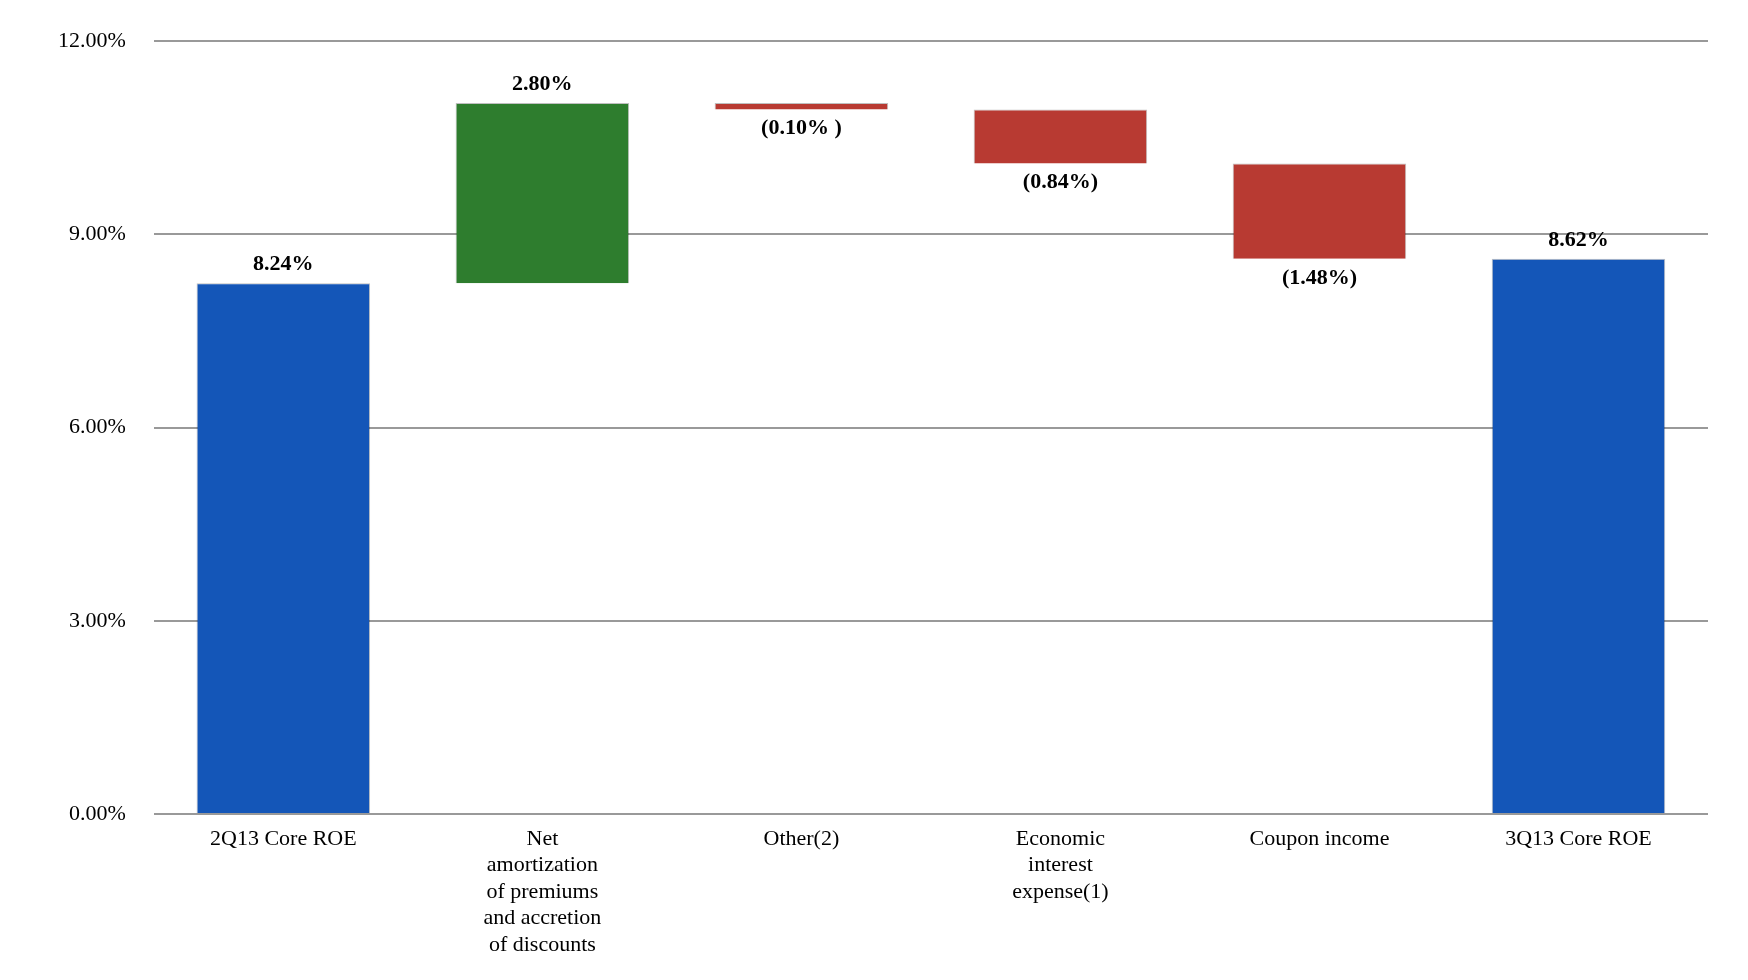  What do you see at coordinates (1060, 181) in the screenshot?
I see `data-label: (0.84%)` at bounding box center [1060, 181].